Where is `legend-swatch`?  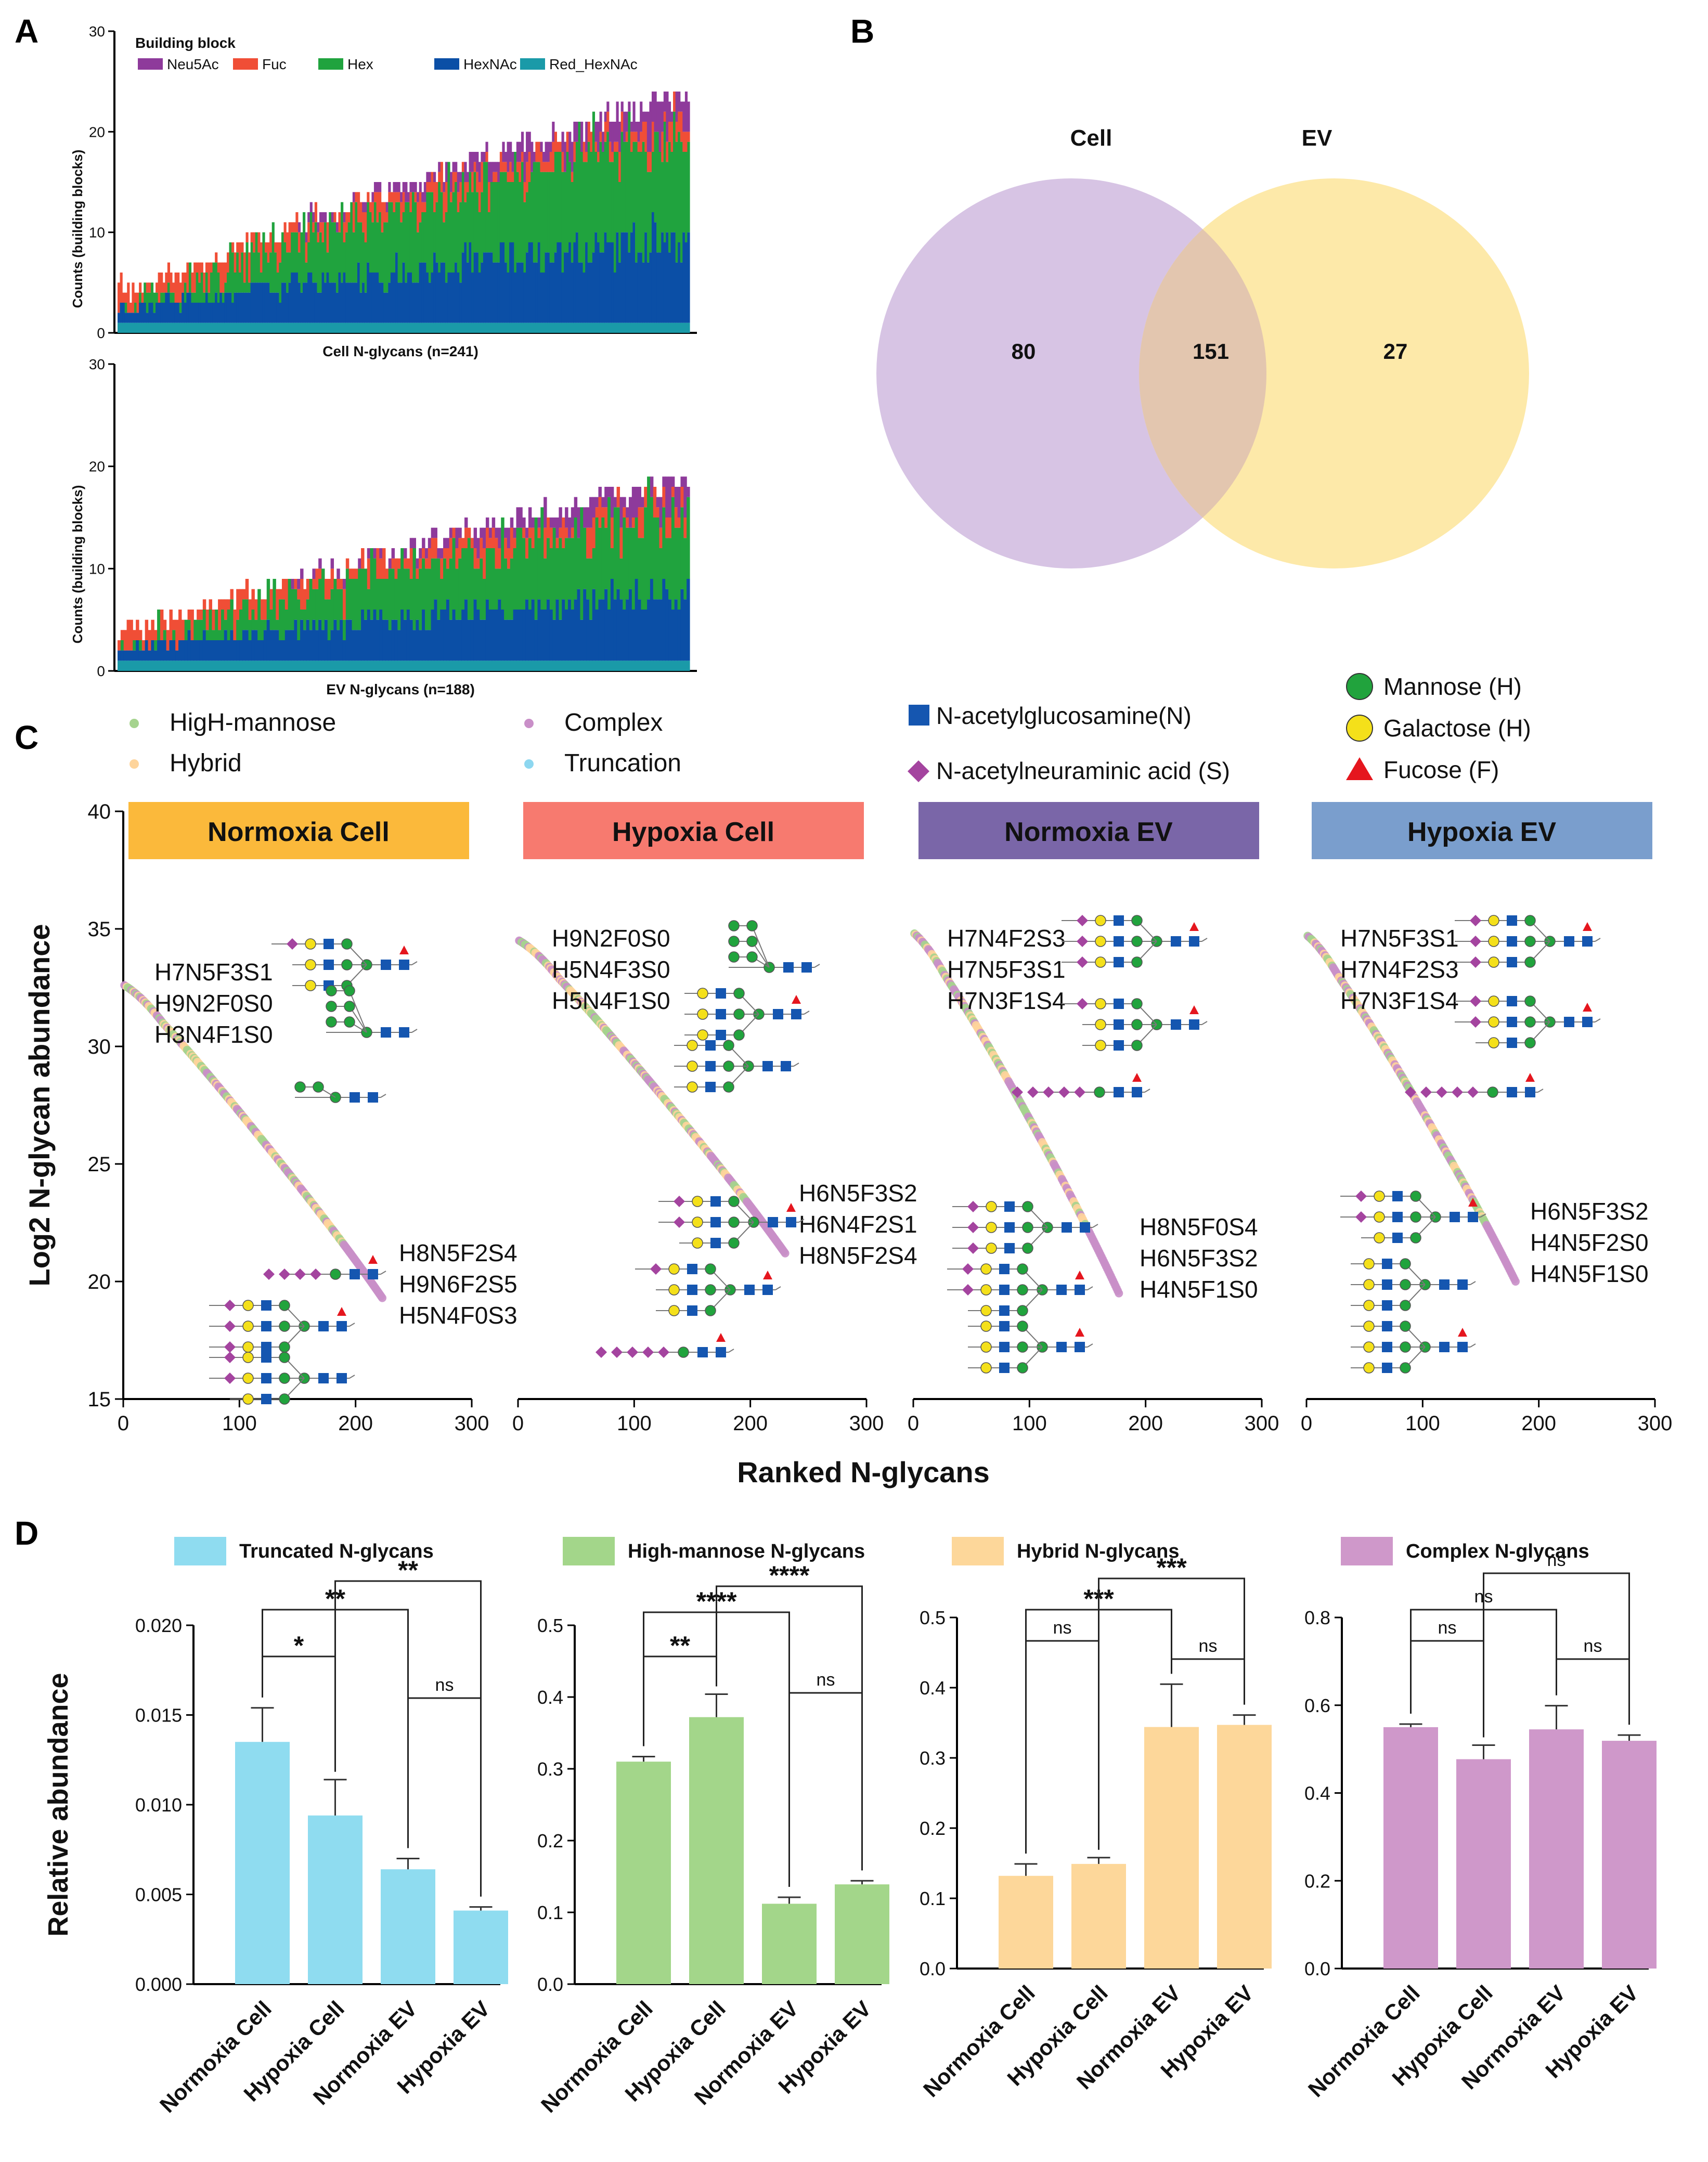
legend-swatch is located at coordinates (1367, 1551).